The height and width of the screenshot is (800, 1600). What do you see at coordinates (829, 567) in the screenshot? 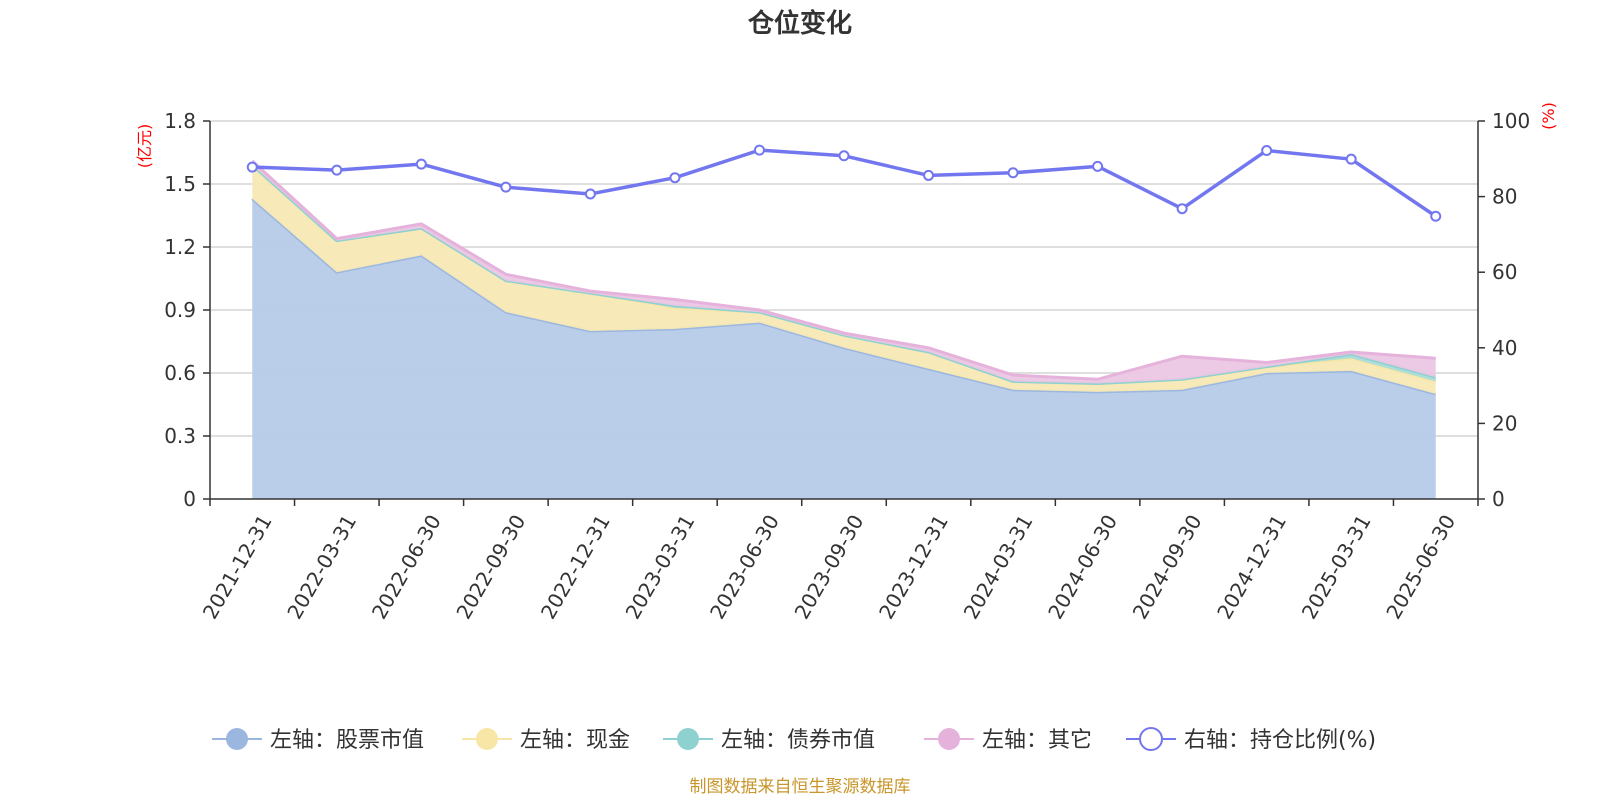
I see `x-axis-tick-label: 2023-09-30` at bounding box center [829, 567].